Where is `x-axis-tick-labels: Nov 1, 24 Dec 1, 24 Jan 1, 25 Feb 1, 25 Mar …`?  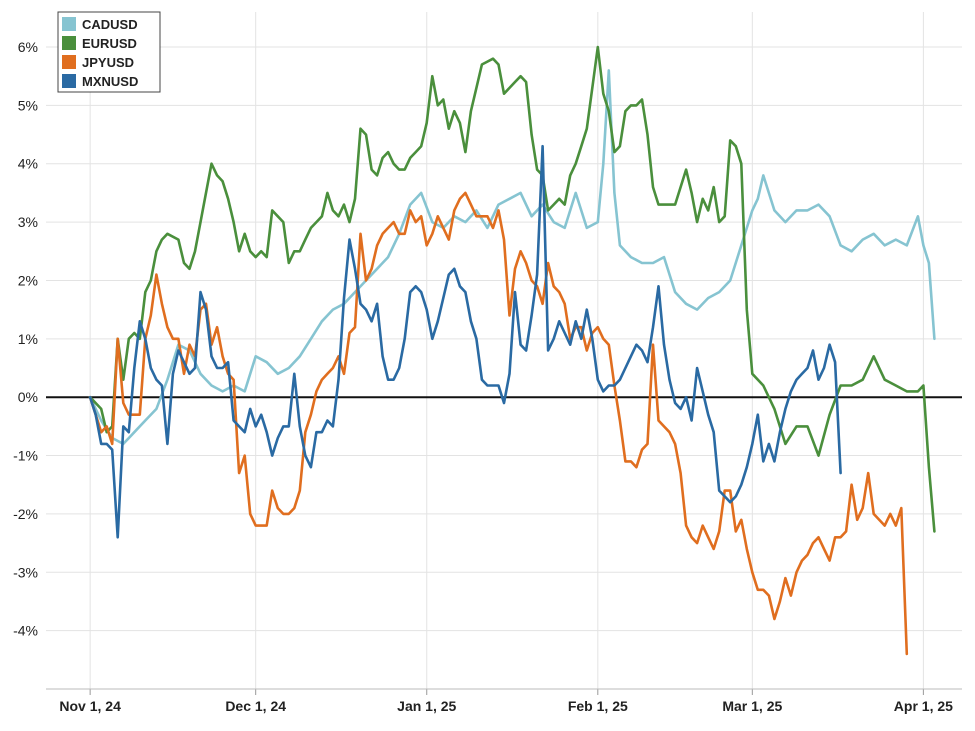
x-axis-tick-labels: Nov 1, 24 Dec 1, 24 Jan 1, 25 Feb 1, 25 Mar … is located at coordinates (506, 706).